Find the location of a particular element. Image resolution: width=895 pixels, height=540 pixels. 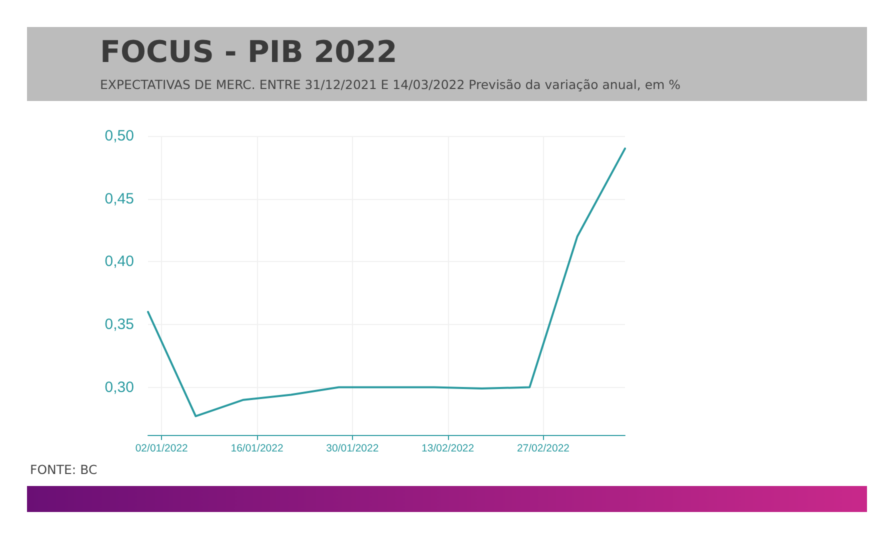

x-tick-label: 13/02/2022 is located at coordinates (448, 448).